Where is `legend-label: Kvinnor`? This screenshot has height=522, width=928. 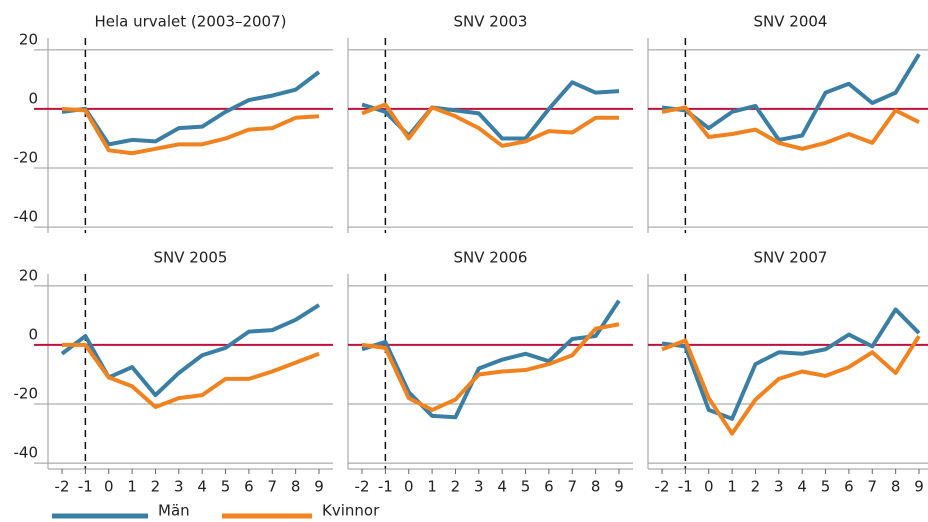
legend-label: Kvinnor is located at coordinates (351, 511).